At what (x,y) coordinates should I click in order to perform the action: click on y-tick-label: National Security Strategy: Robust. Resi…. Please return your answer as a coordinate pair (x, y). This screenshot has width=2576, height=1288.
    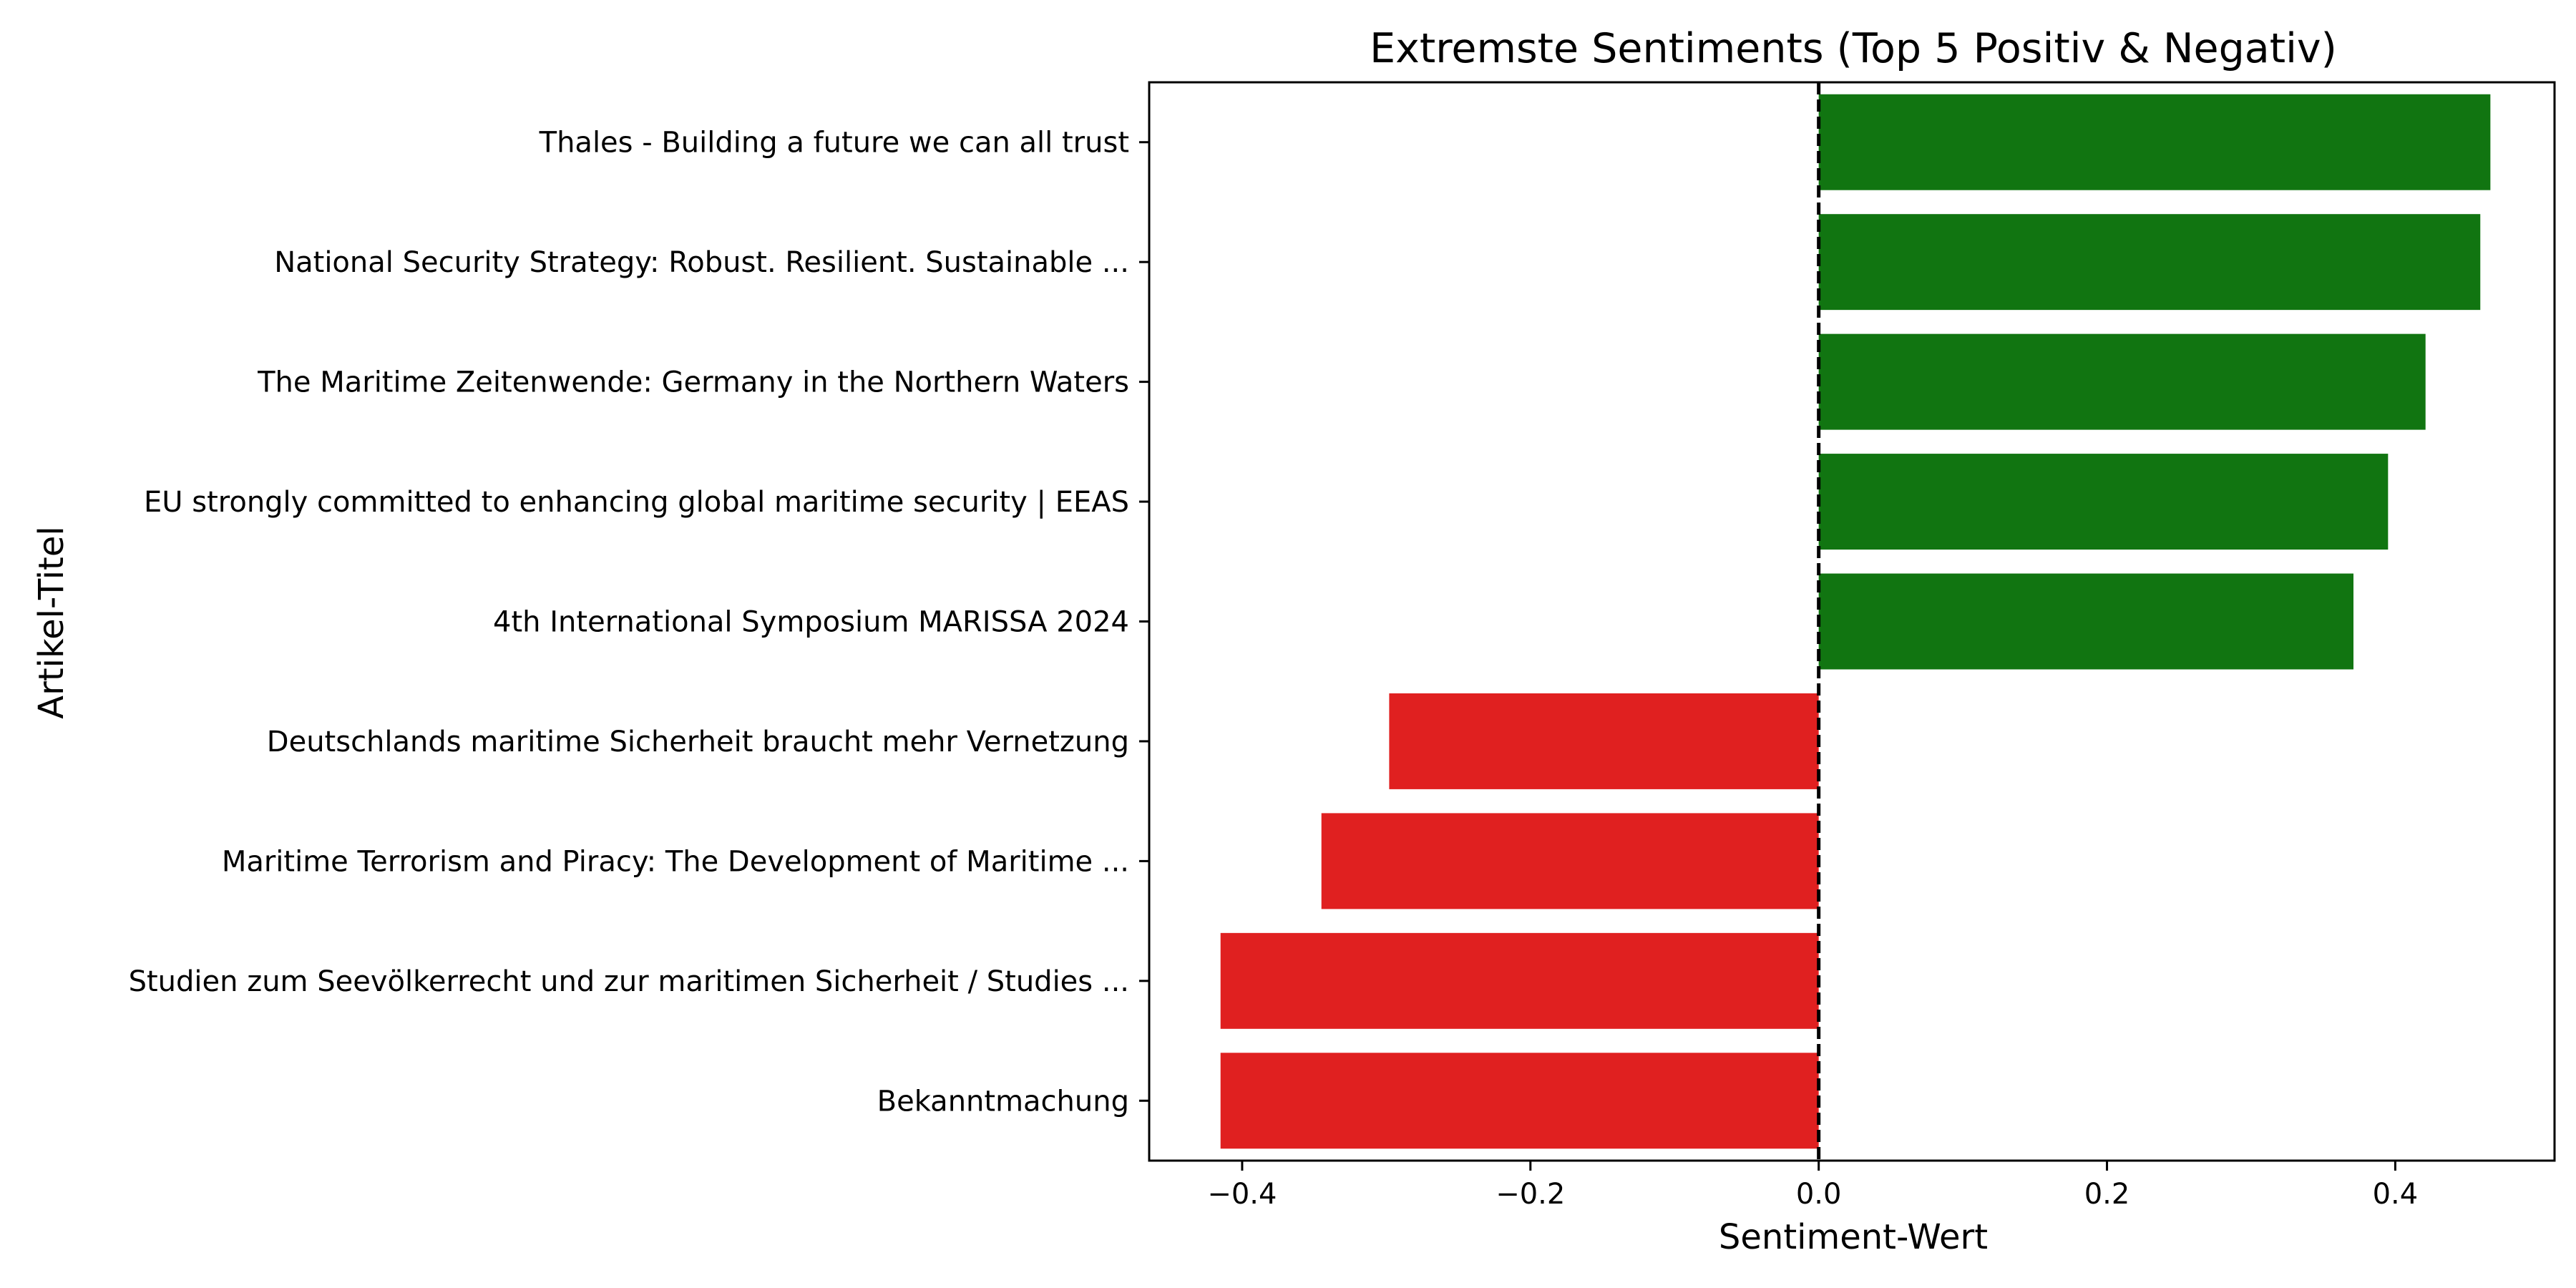
    Looking at the image, I should click on (701, 262).